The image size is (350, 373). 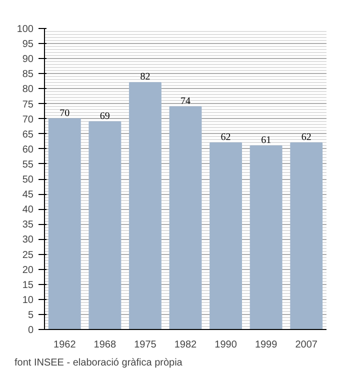 What do you see at coordinates (31, 315) in the screenshot?
I see `y-tick-label: 5` at bounding box center [31, 315].